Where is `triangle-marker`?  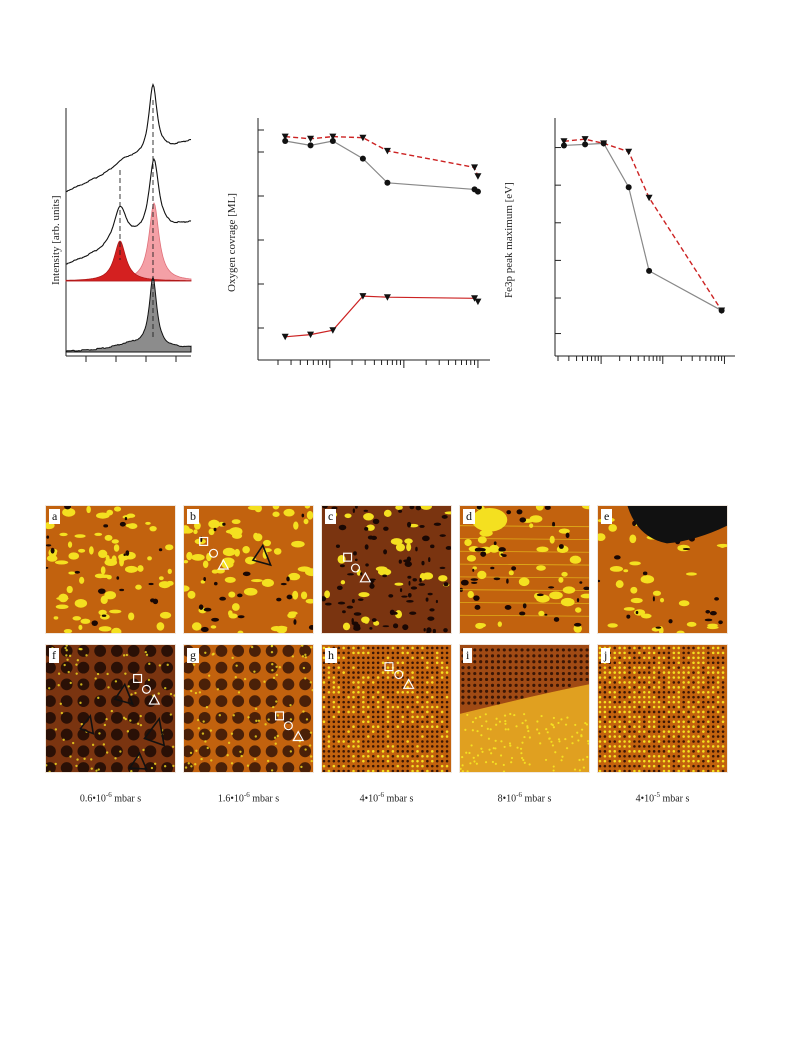 triangle-marker is located at coordinates (223, 564).